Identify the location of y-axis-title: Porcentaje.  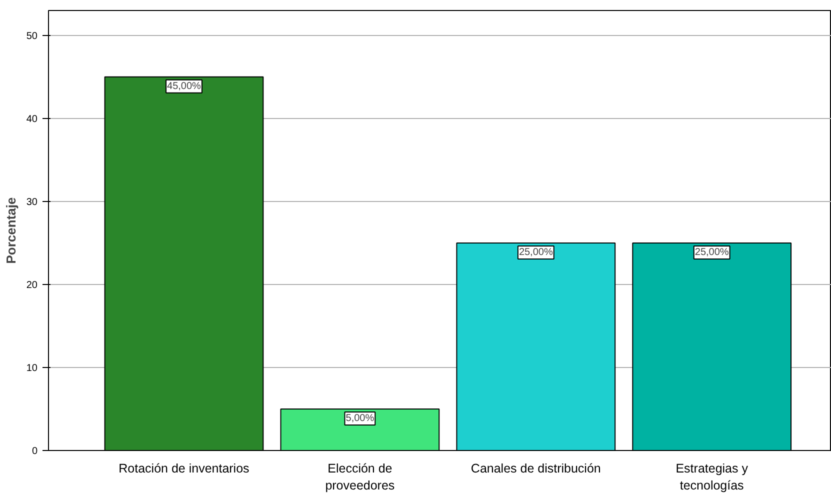
(10, 230).